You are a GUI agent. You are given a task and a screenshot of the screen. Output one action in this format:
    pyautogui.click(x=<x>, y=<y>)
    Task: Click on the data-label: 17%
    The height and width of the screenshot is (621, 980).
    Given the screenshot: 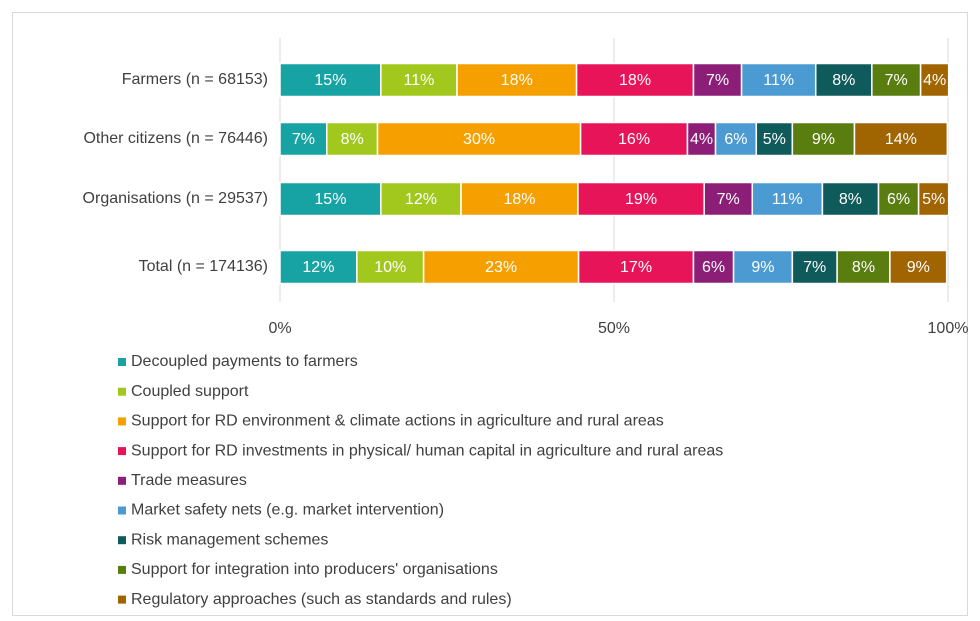 What is the action you would take?
    pyautogui.click(x=636, y=267)
    